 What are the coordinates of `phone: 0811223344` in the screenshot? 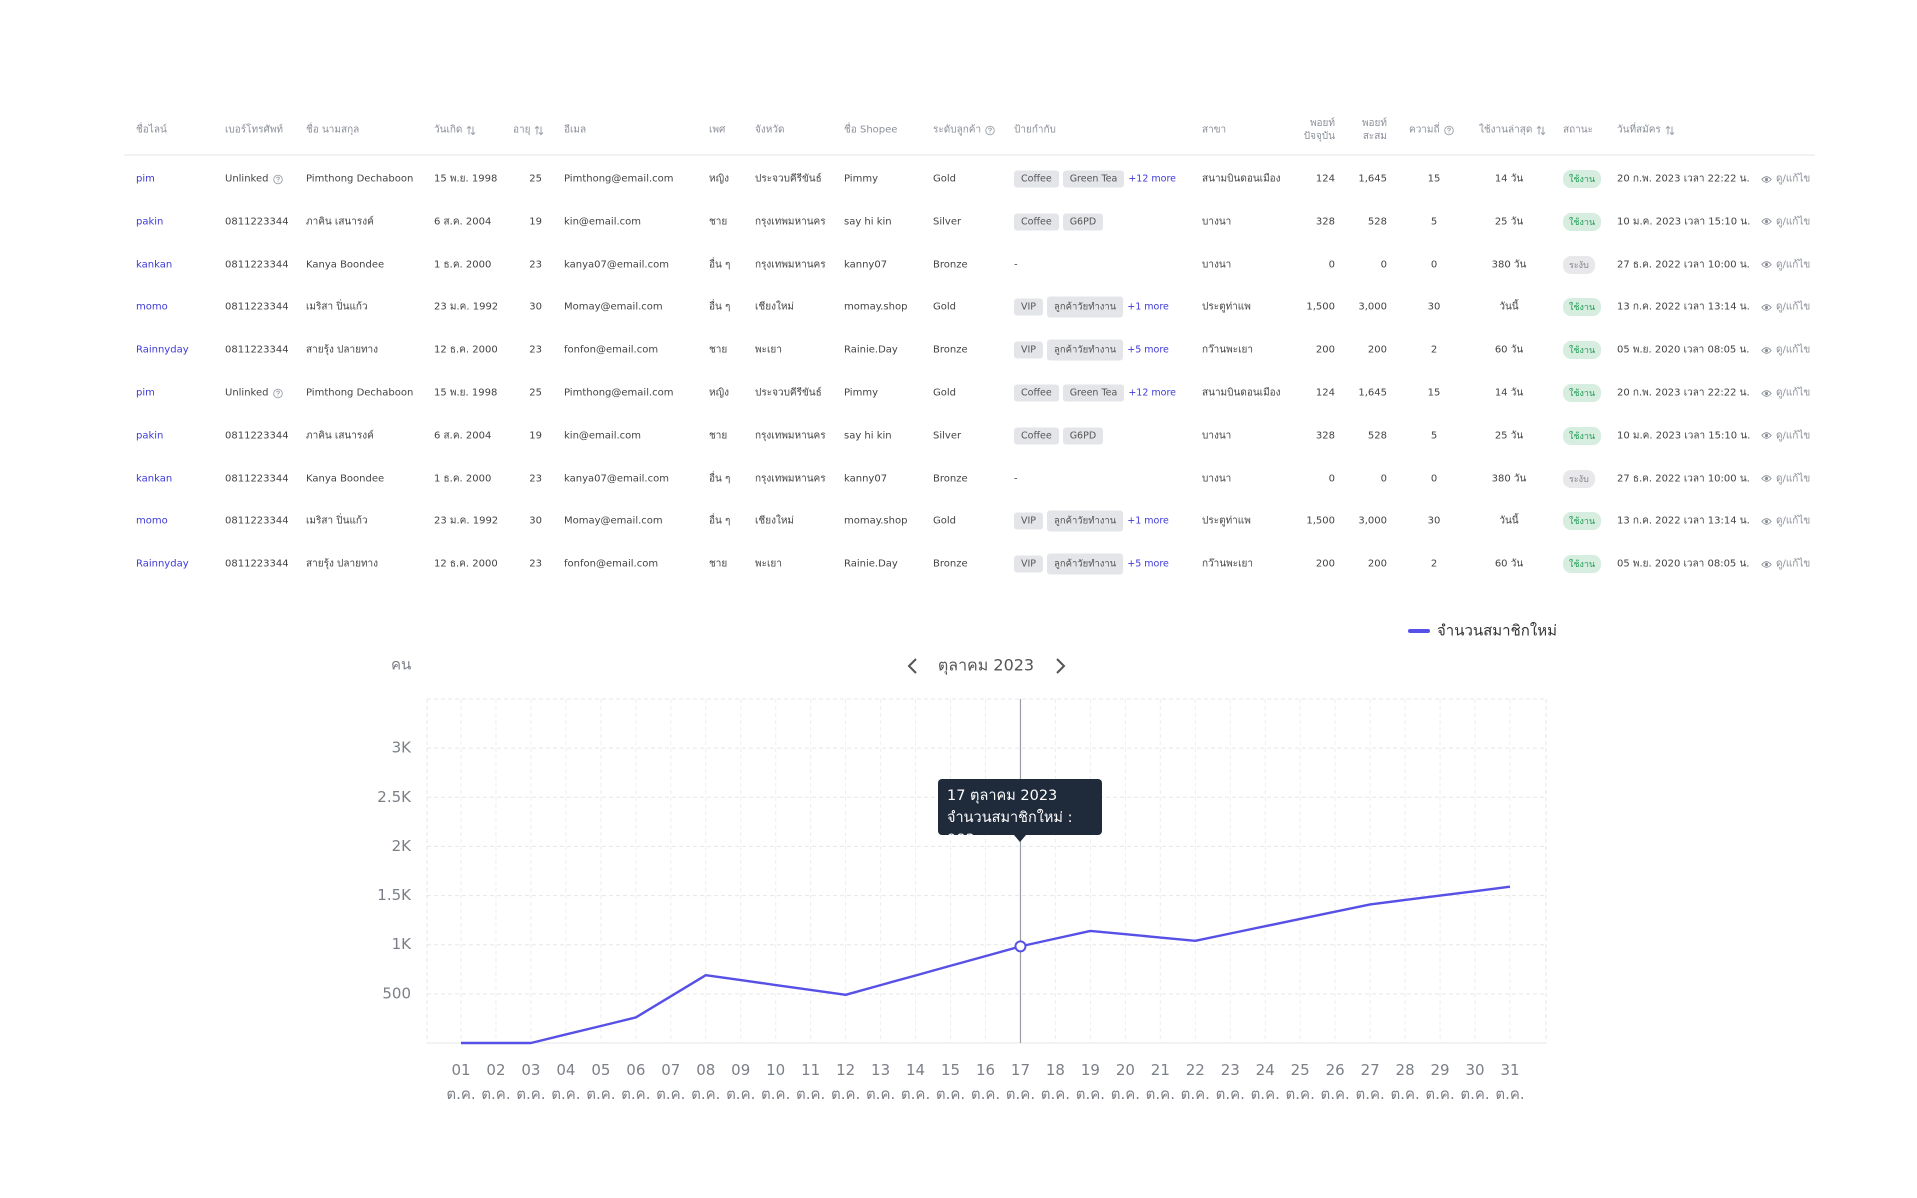 It's located at (257, 479).